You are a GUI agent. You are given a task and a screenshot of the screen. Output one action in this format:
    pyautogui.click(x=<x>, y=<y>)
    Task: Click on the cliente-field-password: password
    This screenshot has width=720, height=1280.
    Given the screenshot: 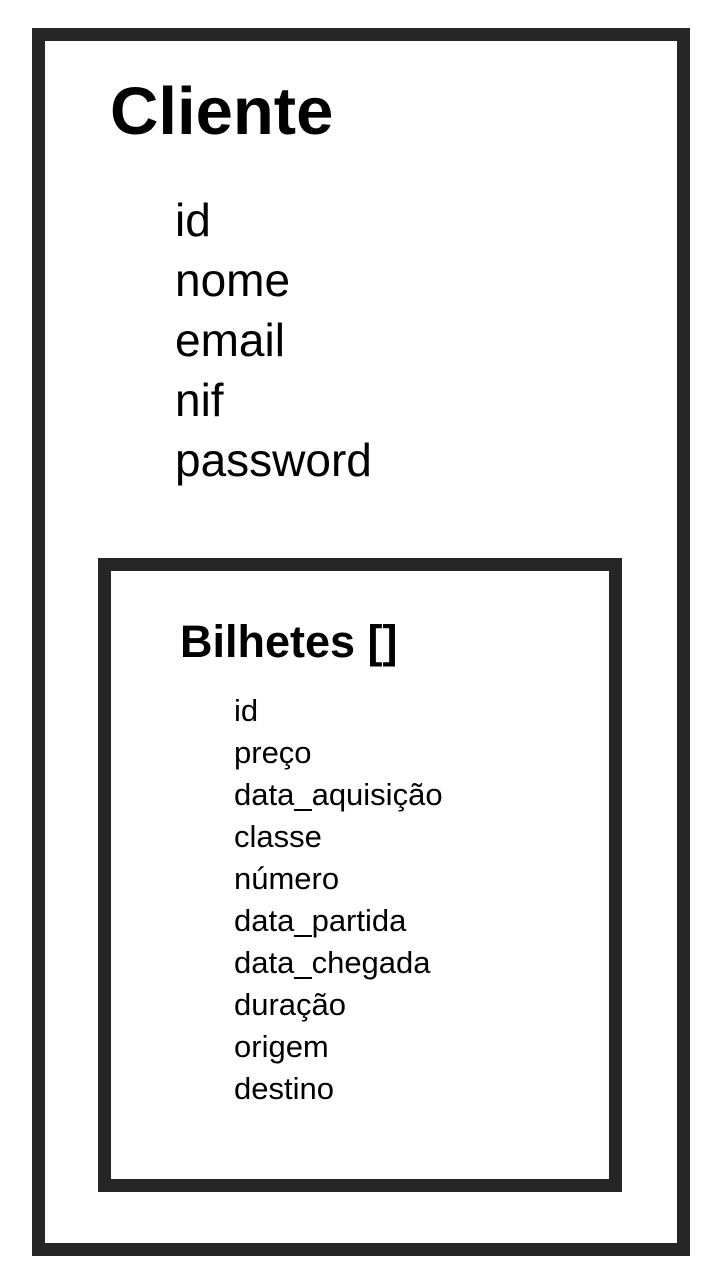 What is the action you would take?
    pyautogui.click(x=273, y=460)
    